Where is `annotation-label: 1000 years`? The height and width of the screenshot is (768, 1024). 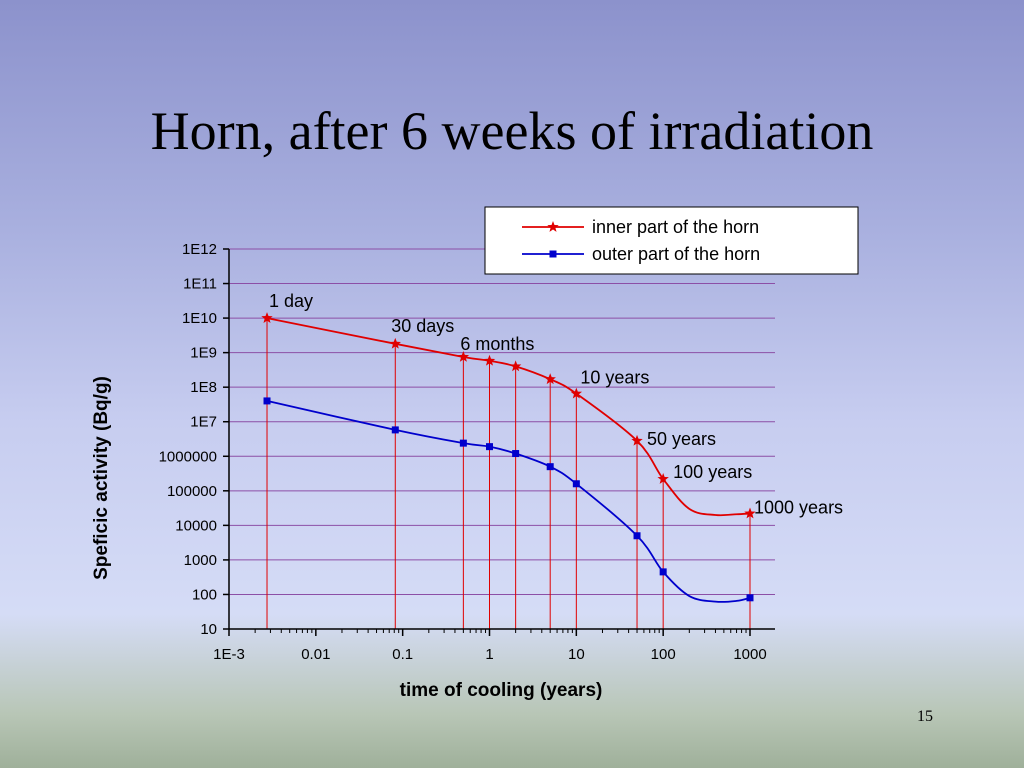 annotation-label: 1000 years is located at coordinates (798, 508).